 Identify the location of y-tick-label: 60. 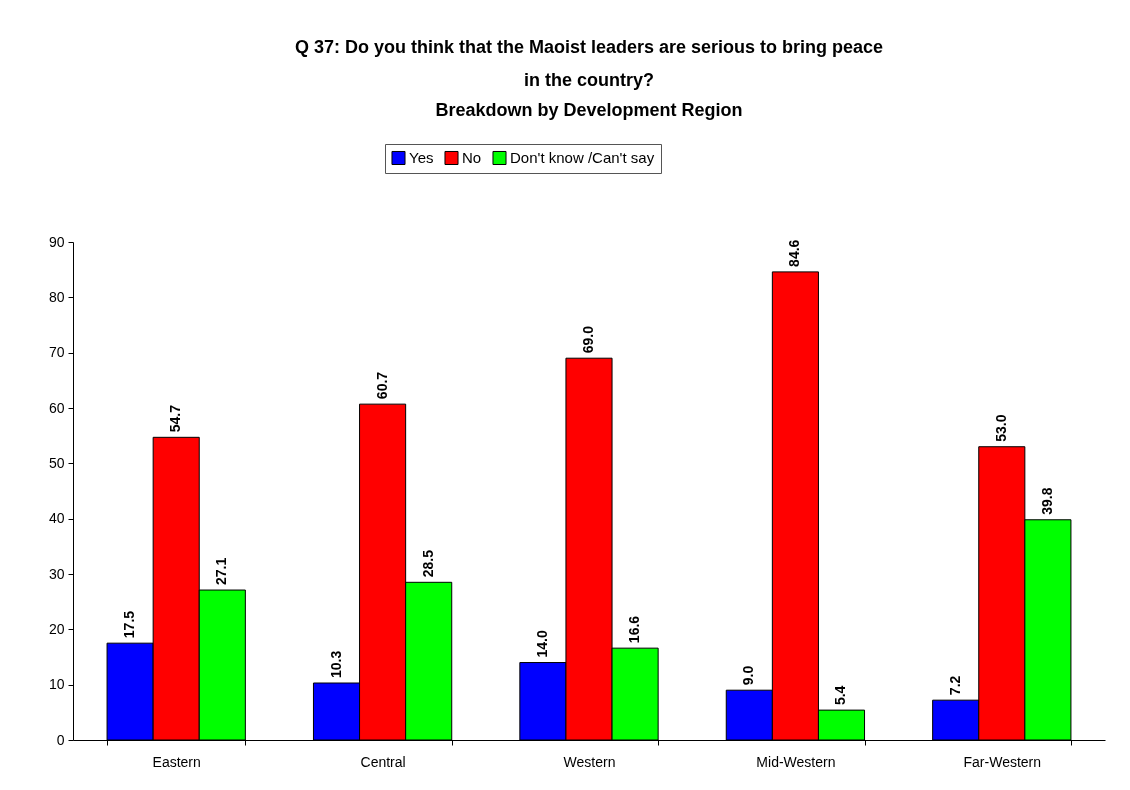
(56, 407).